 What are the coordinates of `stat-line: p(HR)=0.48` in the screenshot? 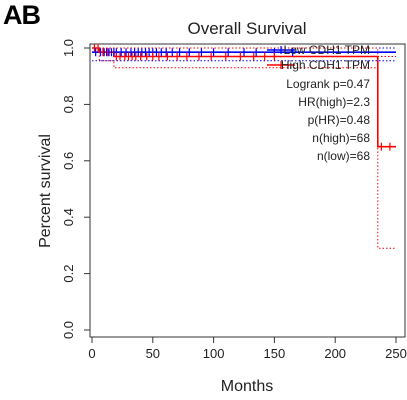 It's located at (339, 120).